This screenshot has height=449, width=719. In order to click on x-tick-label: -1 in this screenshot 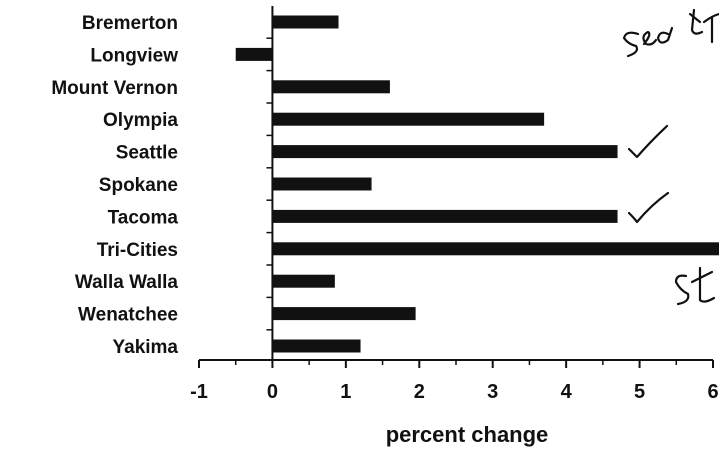, I will do `click(199, 392)`.